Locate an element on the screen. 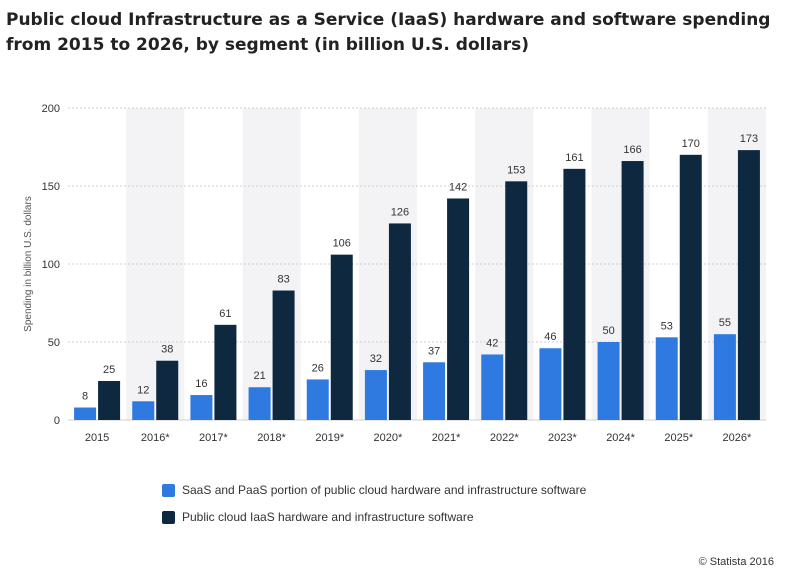 Image resolution: width=788 pixels, height=582 pixels. data-label-s1-2021: 37 is located at coordinates (434, 351).